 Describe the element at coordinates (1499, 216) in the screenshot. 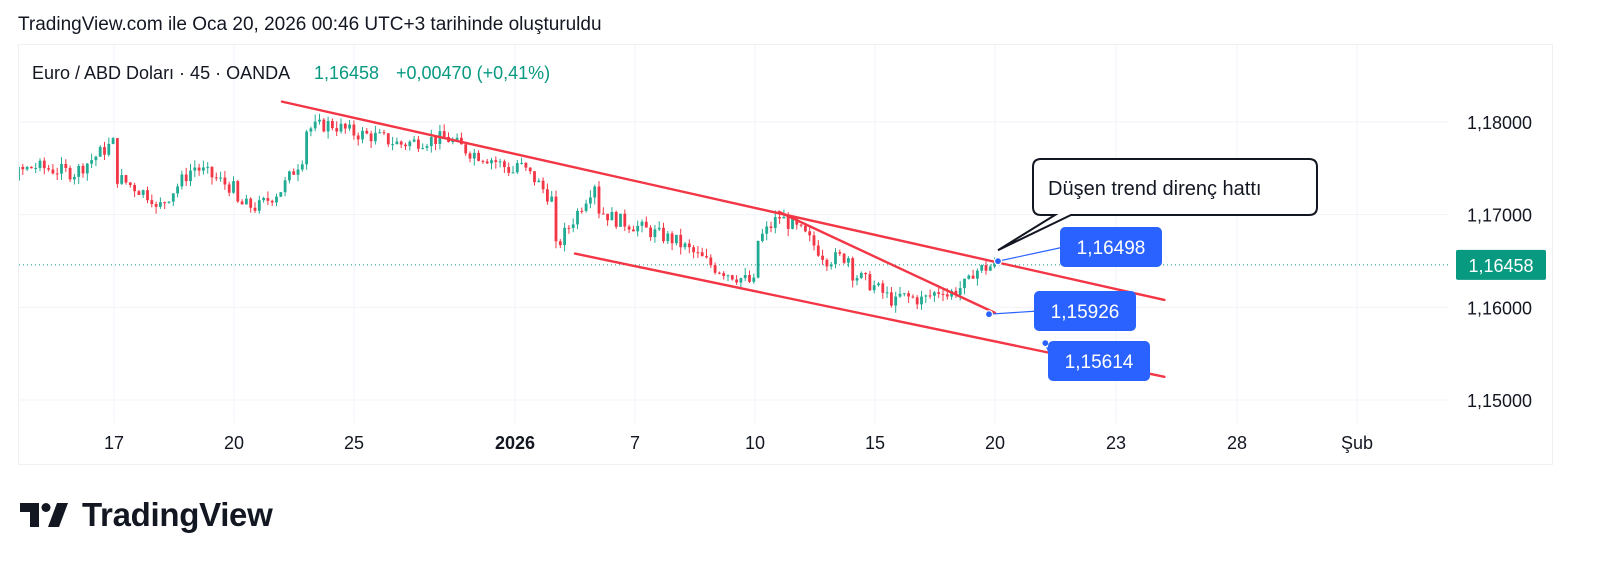

I see `y-axis-tick-label: 1,17000` at that location.